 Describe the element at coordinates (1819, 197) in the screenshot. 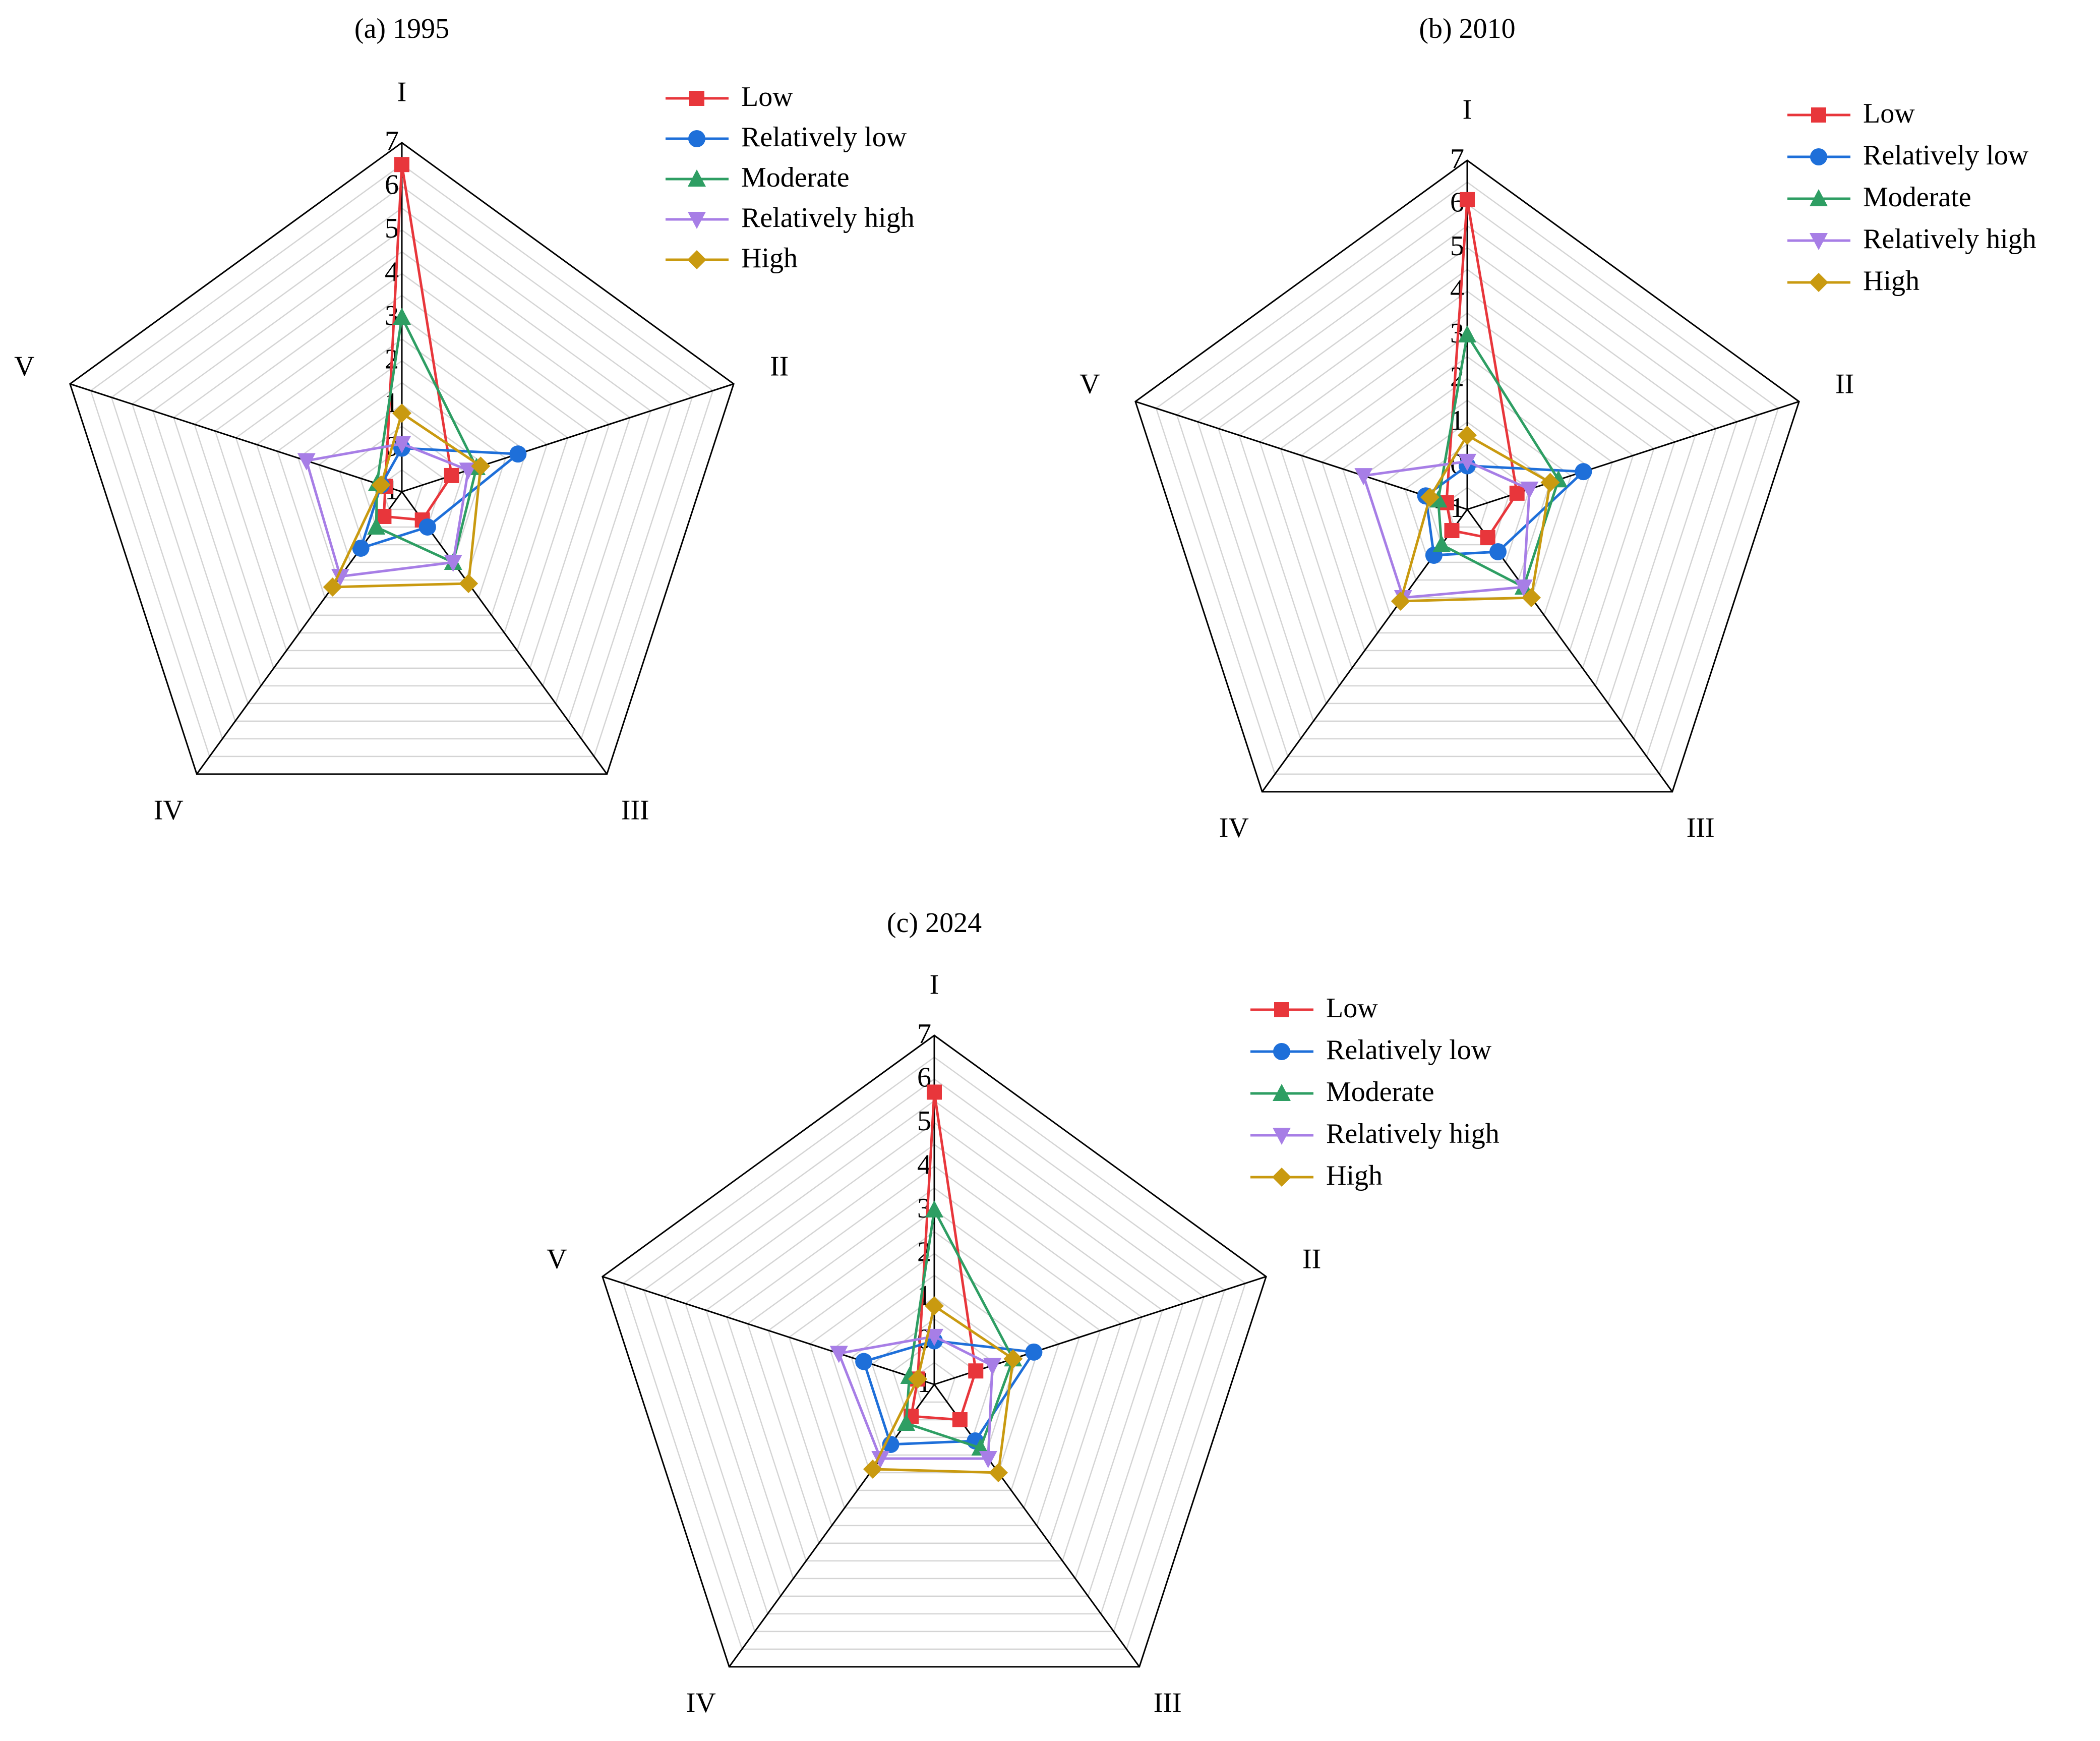

I see `legend-marker-moderate` at that location.